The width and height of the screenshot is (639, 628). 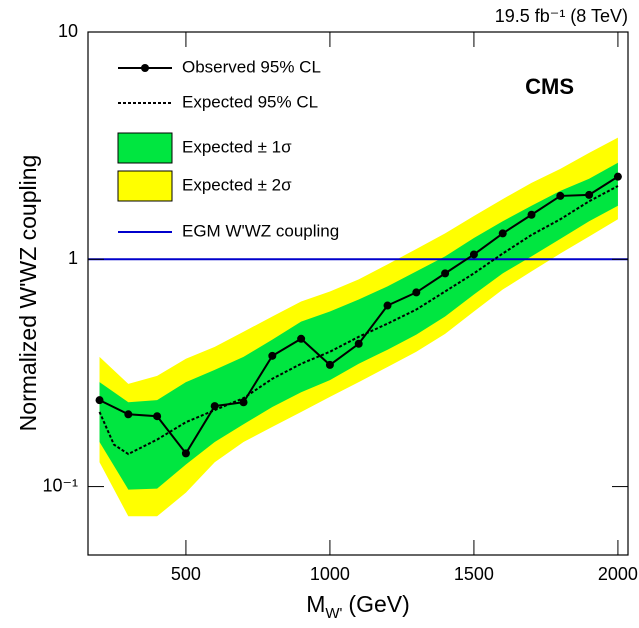 What do you see at coordinates (60, 485) in the screenshot?
I see `y-tick-label: 10⁻¹` at bounding box center [60, 485].